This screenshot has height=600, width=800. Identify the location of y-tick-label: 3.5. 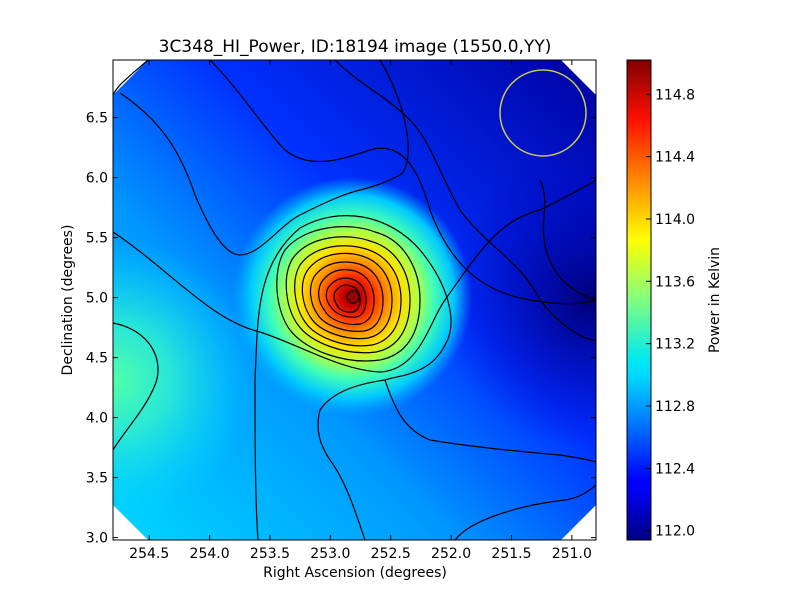
(97, 479).